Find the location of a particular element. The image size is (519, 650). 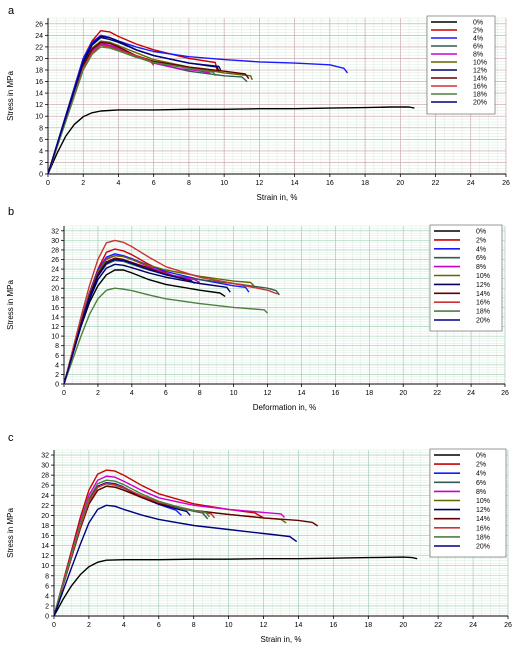

y-tick-label: 22 is located at coordinates (39, 47).